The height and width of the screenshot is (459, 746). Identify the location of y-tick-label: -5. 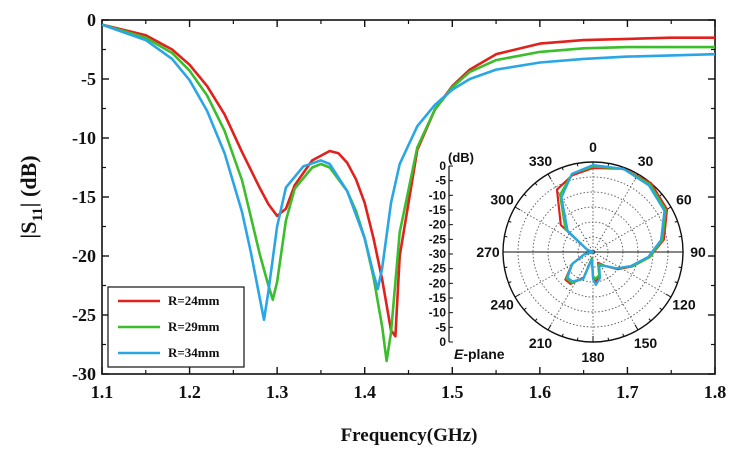
(88, 79).